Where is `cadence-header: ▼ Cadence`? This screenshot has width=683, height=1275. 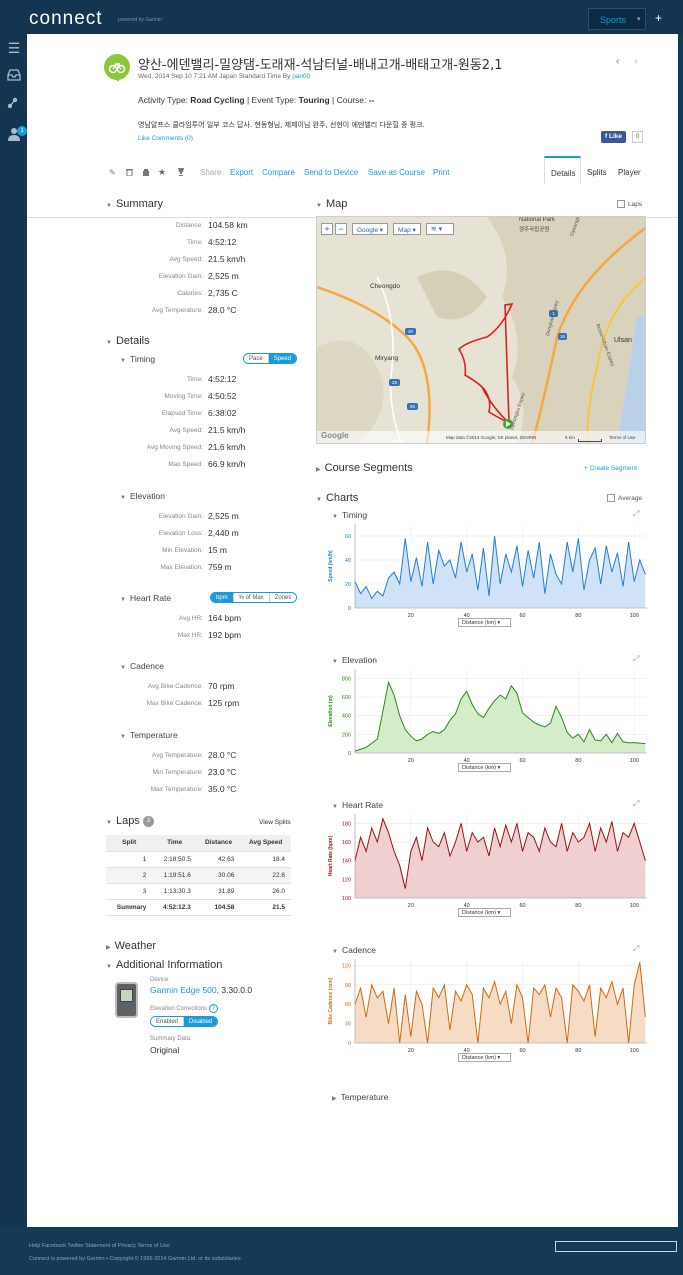 cadence-header: ▼ Cadence is located at coordinates (142, 666).